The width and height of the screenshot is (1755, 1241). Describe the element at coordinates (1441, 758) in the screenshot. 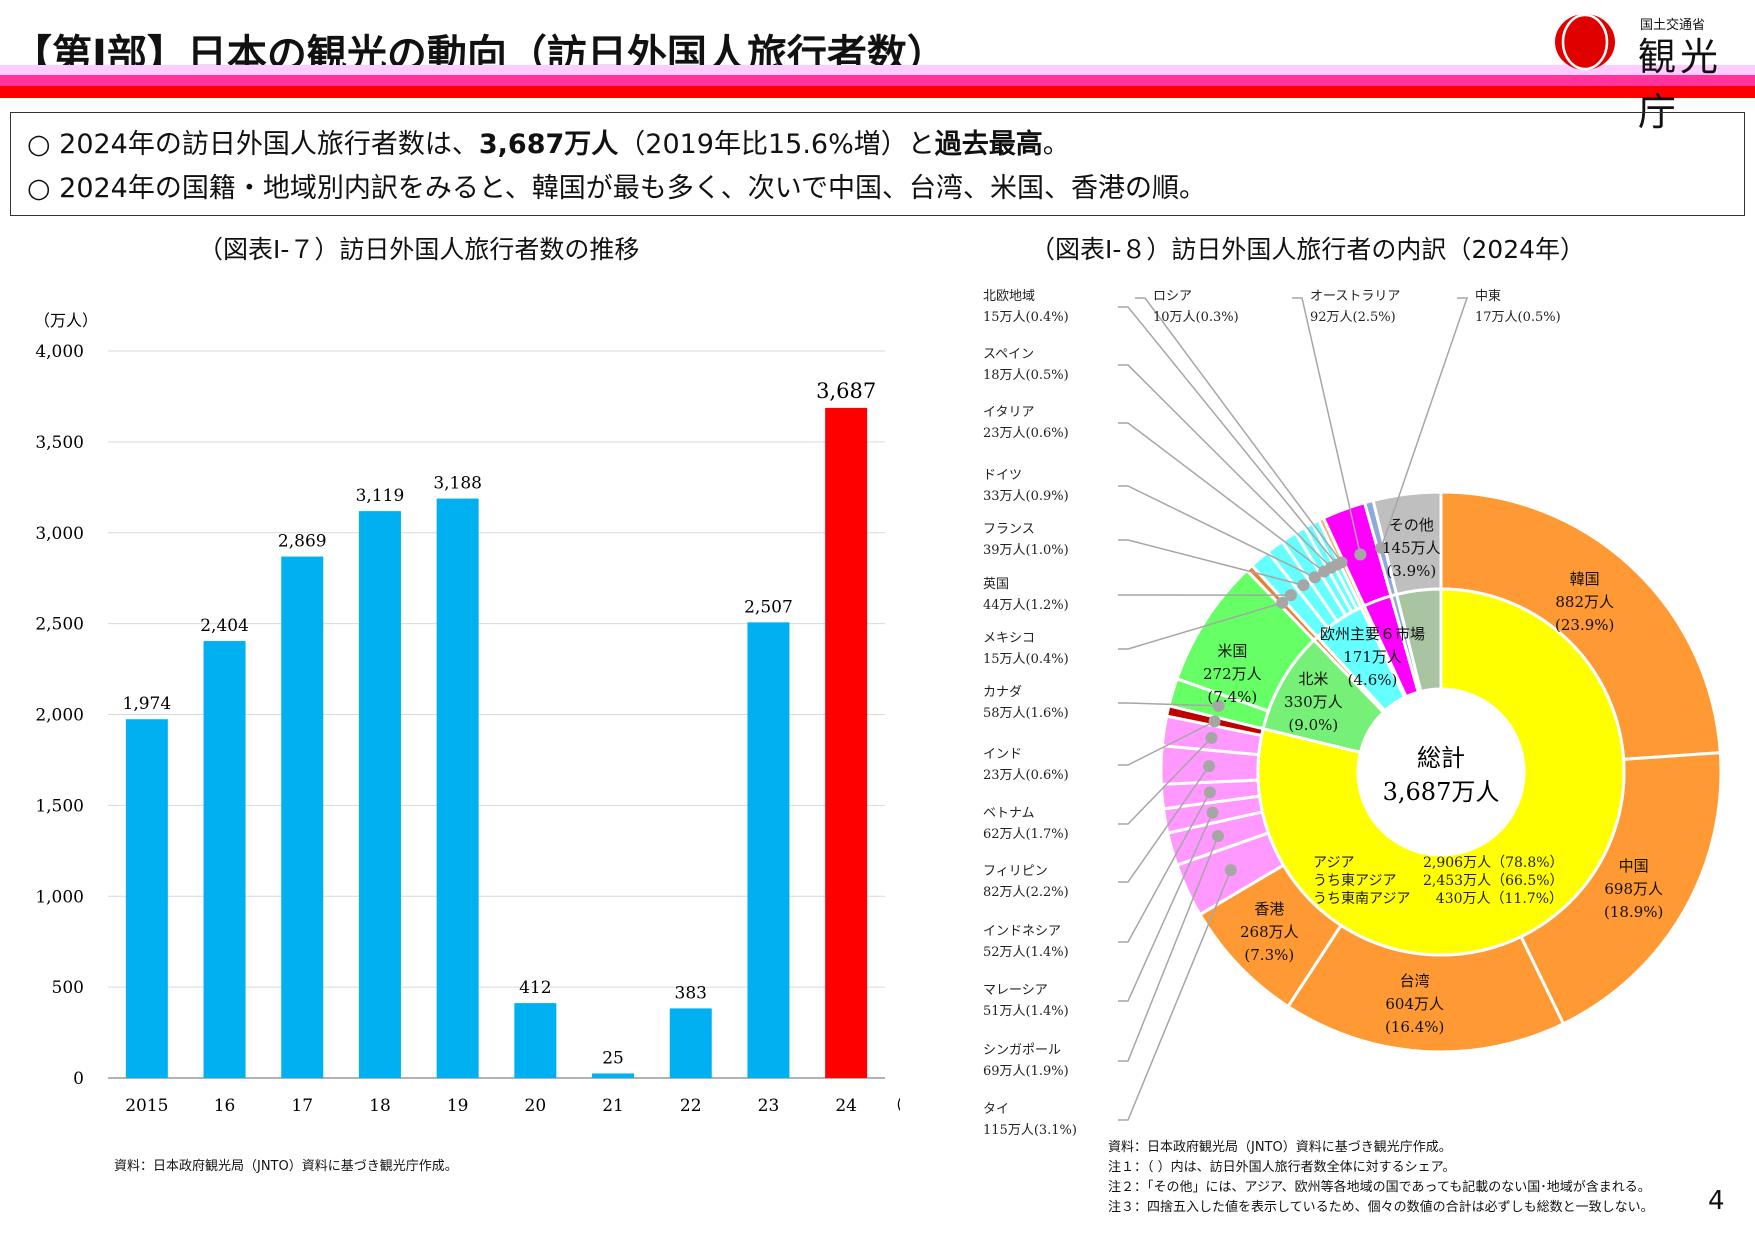

I see `total-label: 総計` at that location.